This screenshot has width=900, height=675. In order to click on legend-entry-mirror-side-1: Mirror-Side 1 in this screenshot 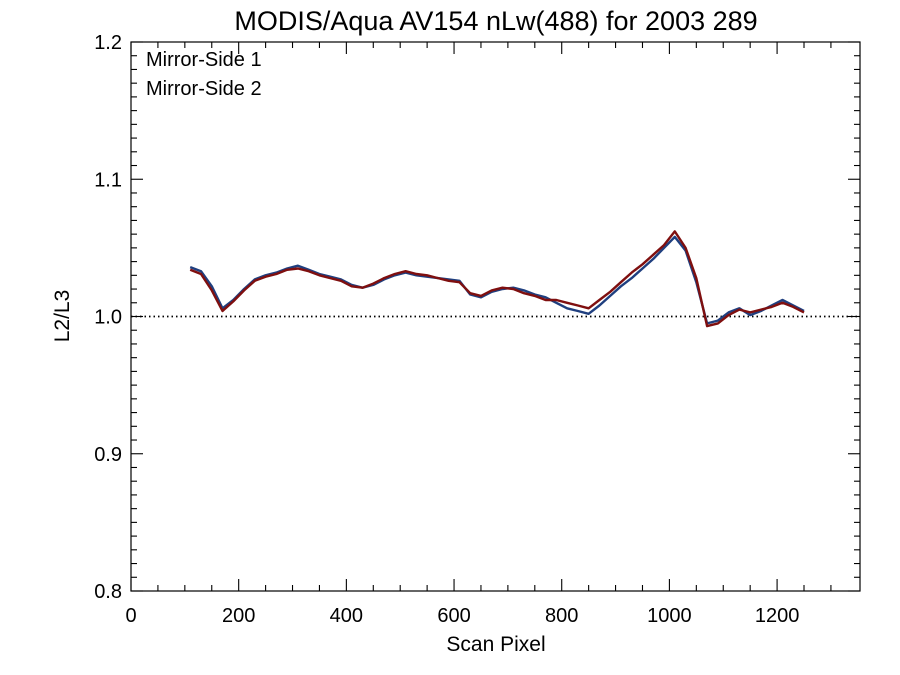, I will do `click(204, 60)`.